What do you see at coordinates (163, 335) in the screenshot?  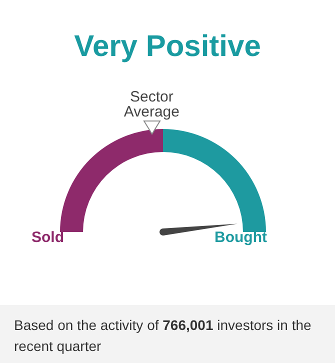 I see `text: Based on the activity of 766,001 investors in the recent quarter` at bounding box center [163, 335].